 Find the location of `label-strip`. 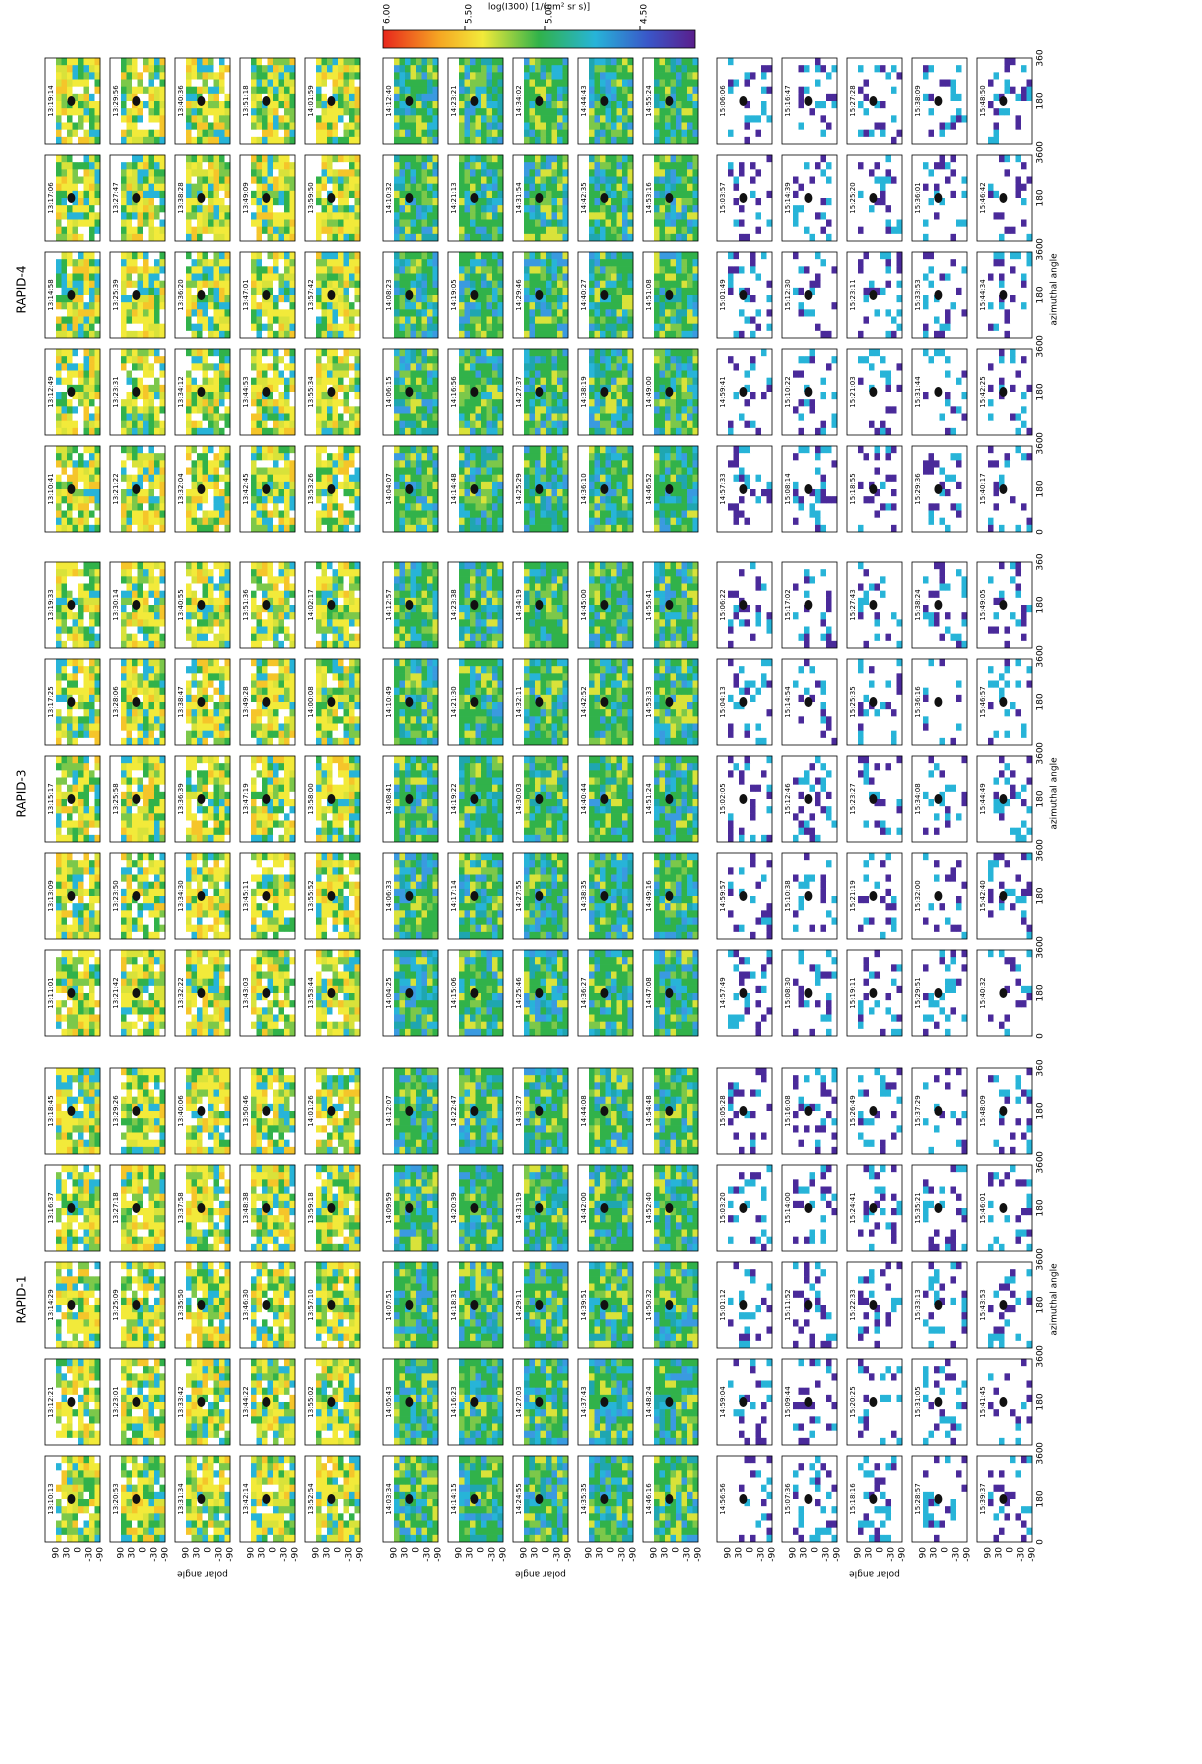

label-strip is located at coordinates (115, 1208).